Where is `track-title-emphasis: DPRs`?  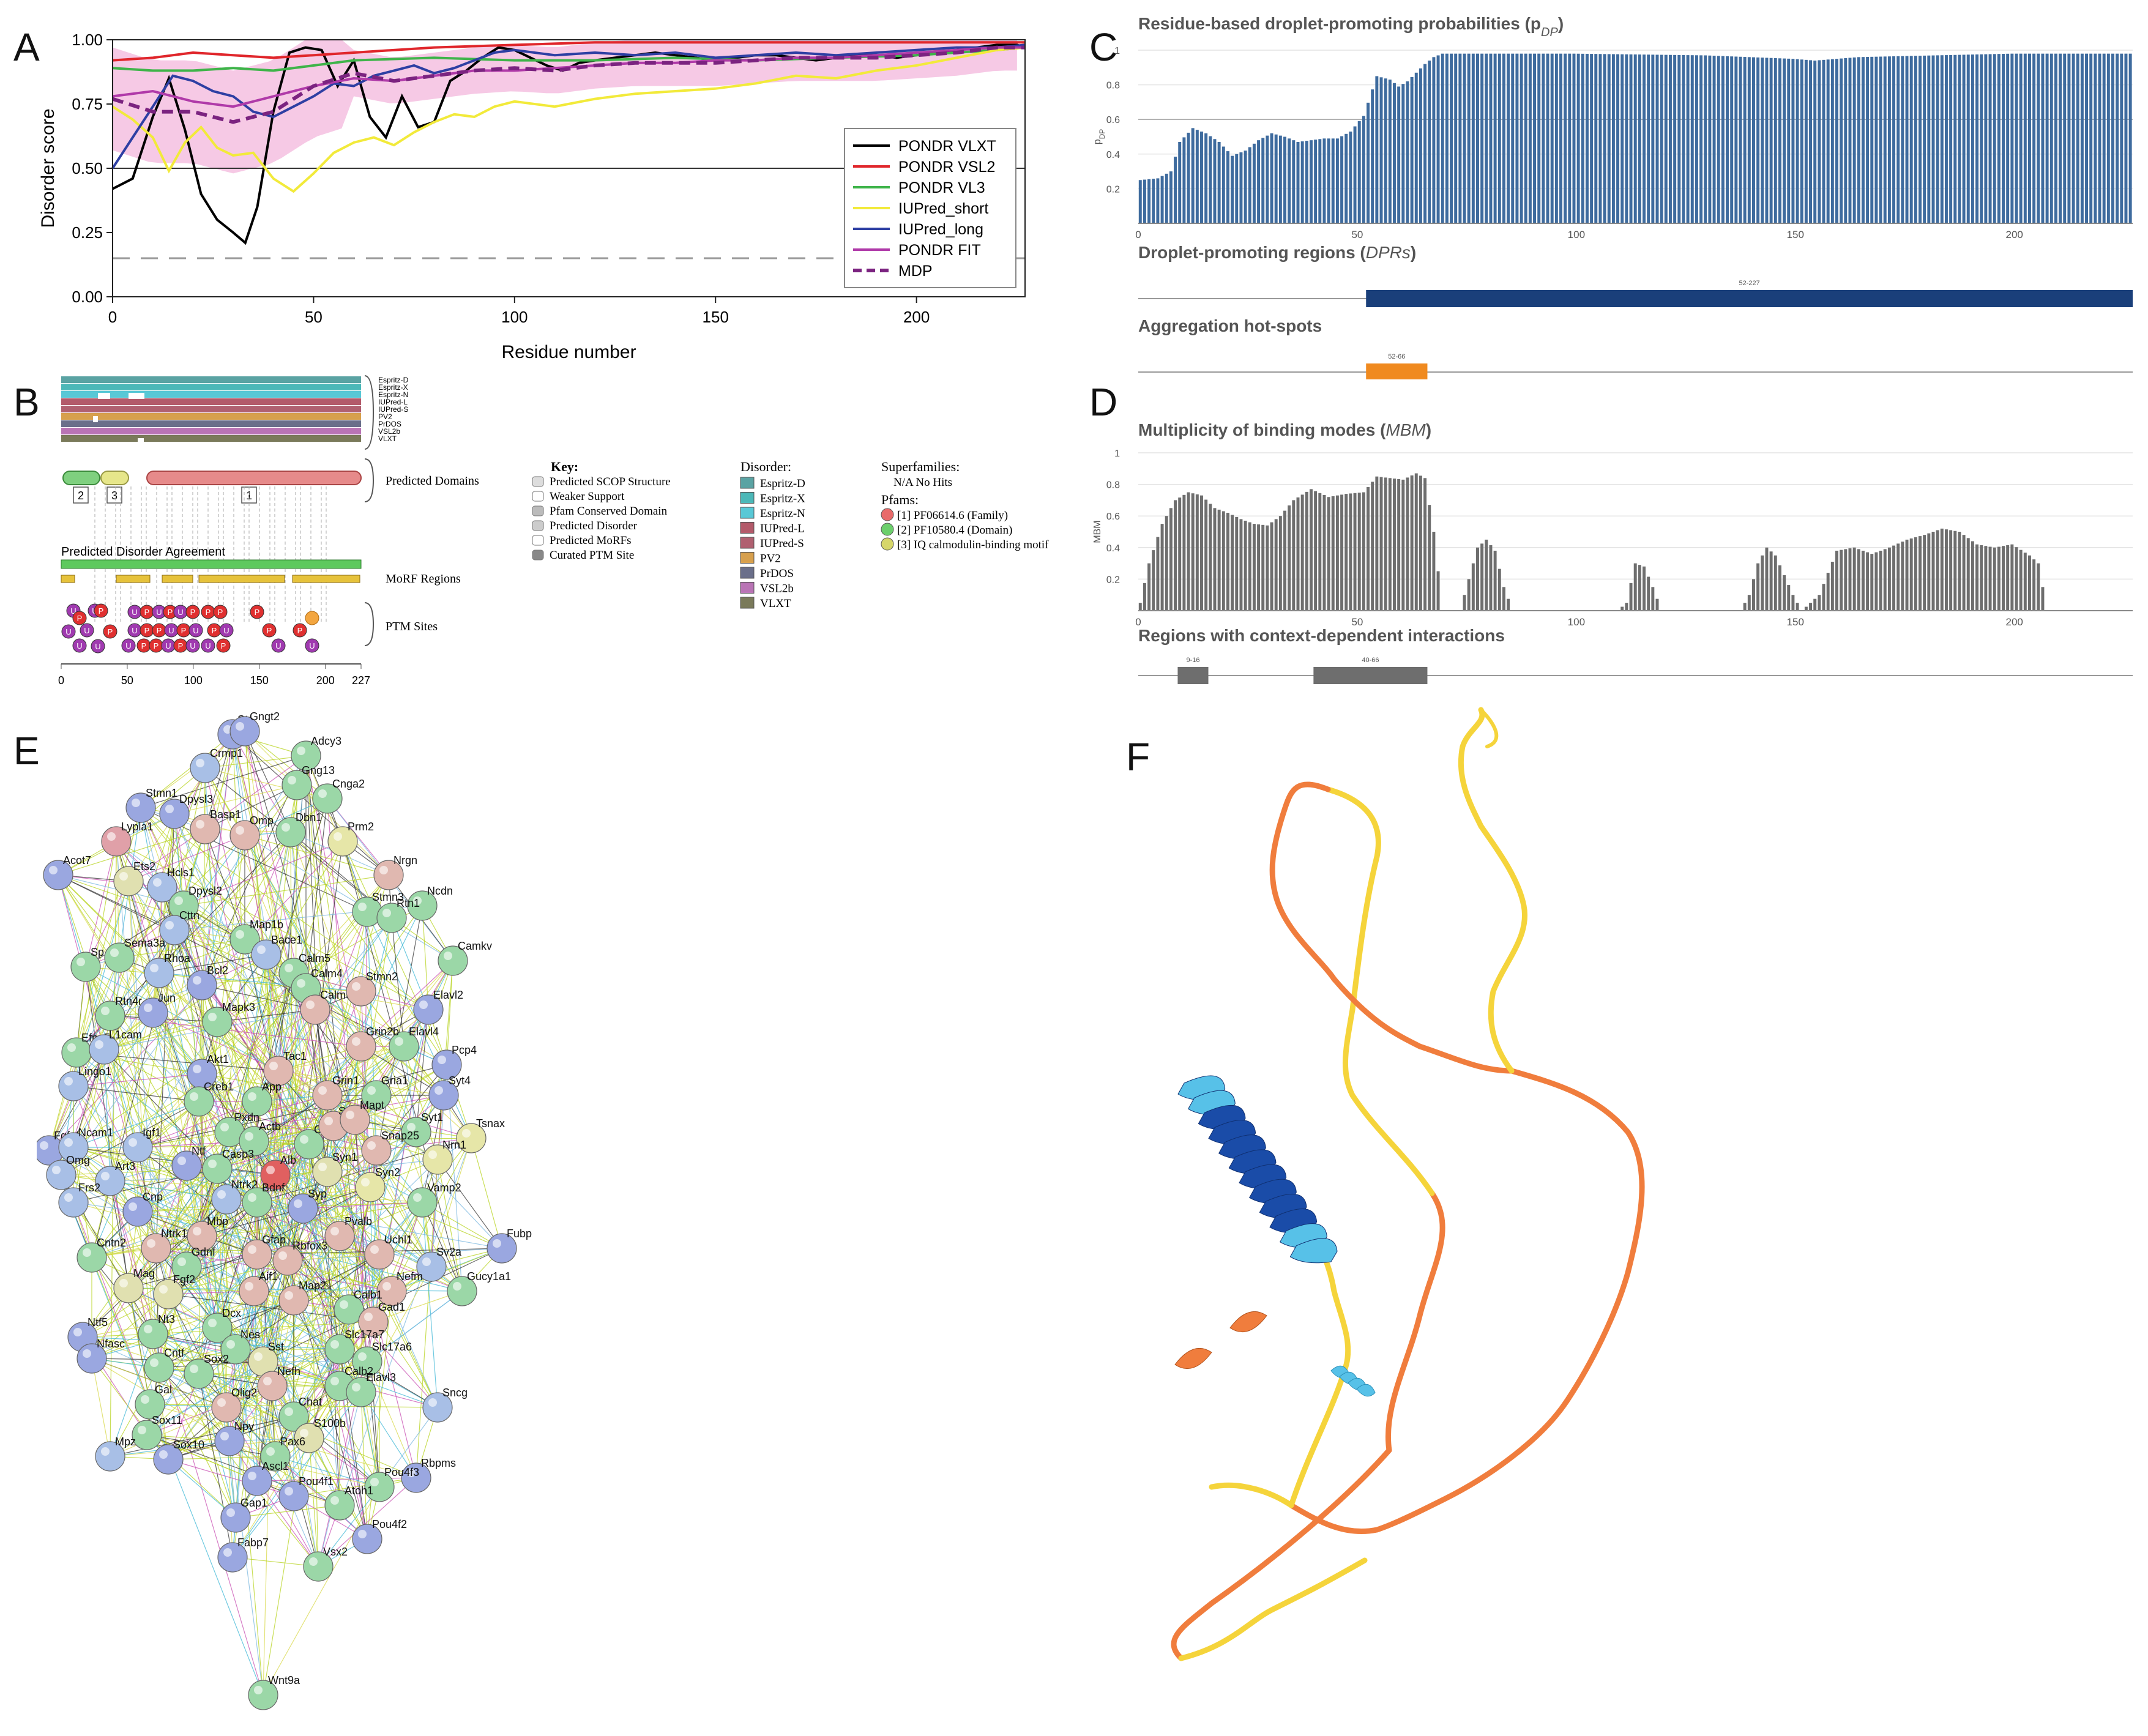
track-title-emphasis: DPRs is located at coordinates (1388, 252).